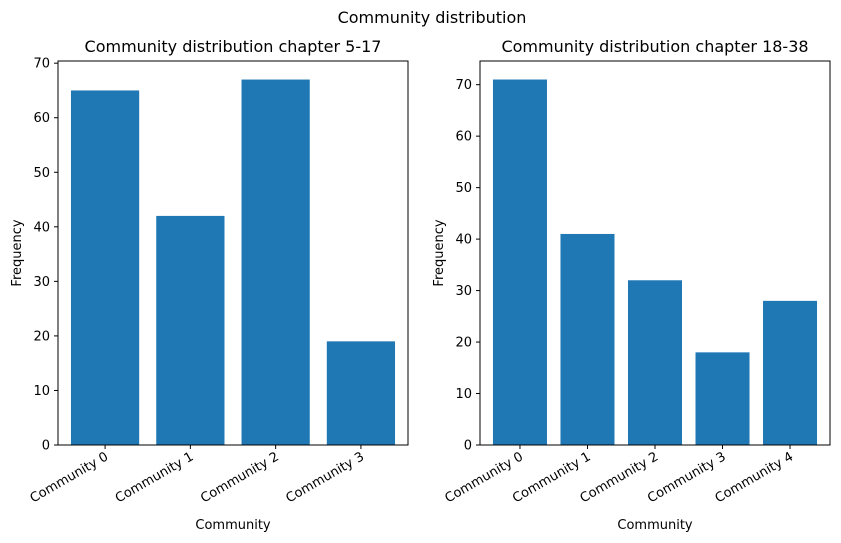  What do you see at coordinates (655, 525) in the screenshot?
I see `x-axis-label-right: Community` at bounding box center [655, 525].